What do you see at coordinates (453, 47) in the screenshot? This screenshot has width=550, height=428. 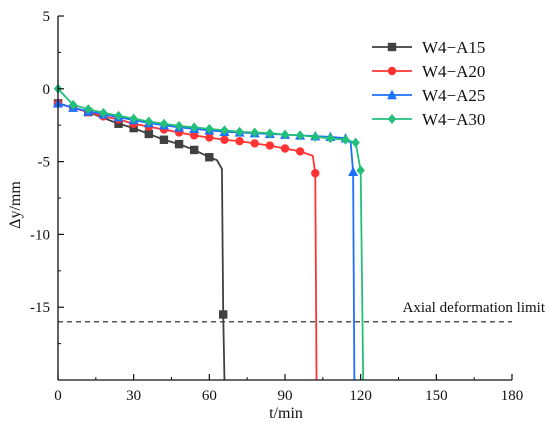 I see `legend-label: W4−A15` at bounding box center [453, 47].